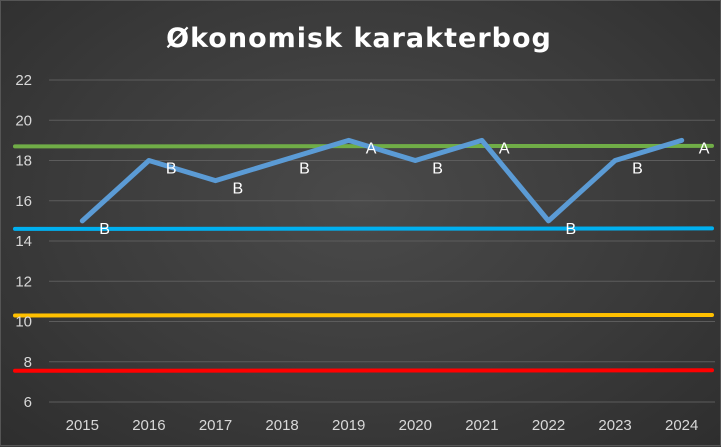  I want to click on x-tick-label: 2024, so click(681, 425).